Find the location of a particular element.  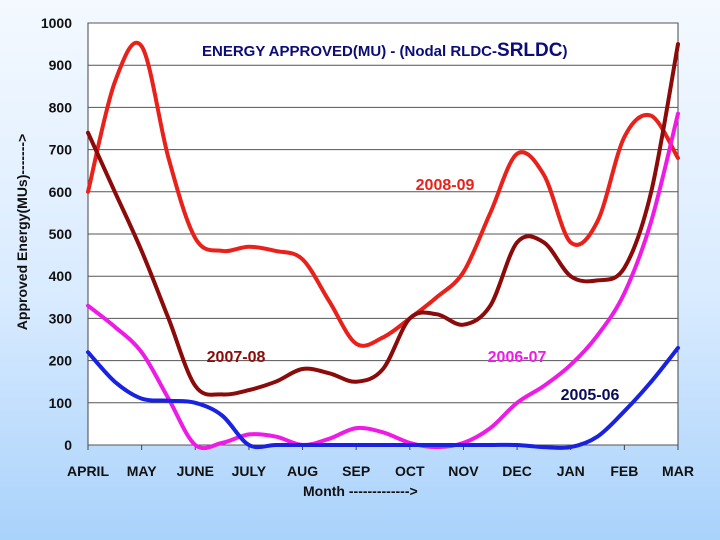

x-tick-label: FEB is located at coordinates (624, 471).